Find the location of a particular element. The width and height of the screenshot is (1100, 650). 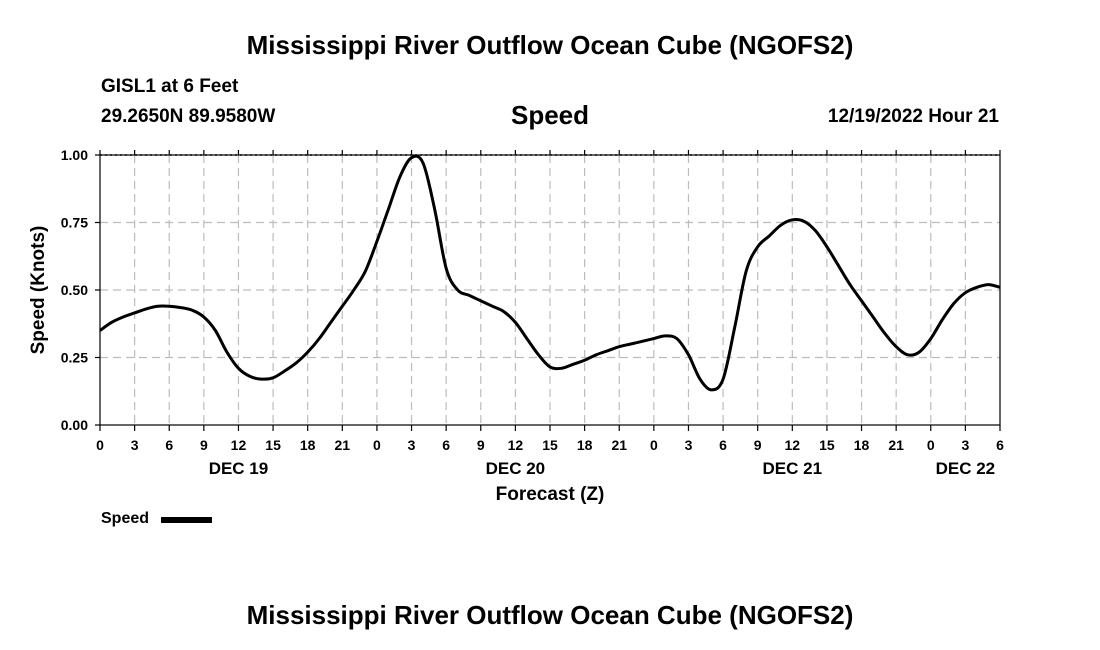

y-tick-labels: 0.00 0.25 0.50 0.75 1.00 is located at coordinates (74, 290).